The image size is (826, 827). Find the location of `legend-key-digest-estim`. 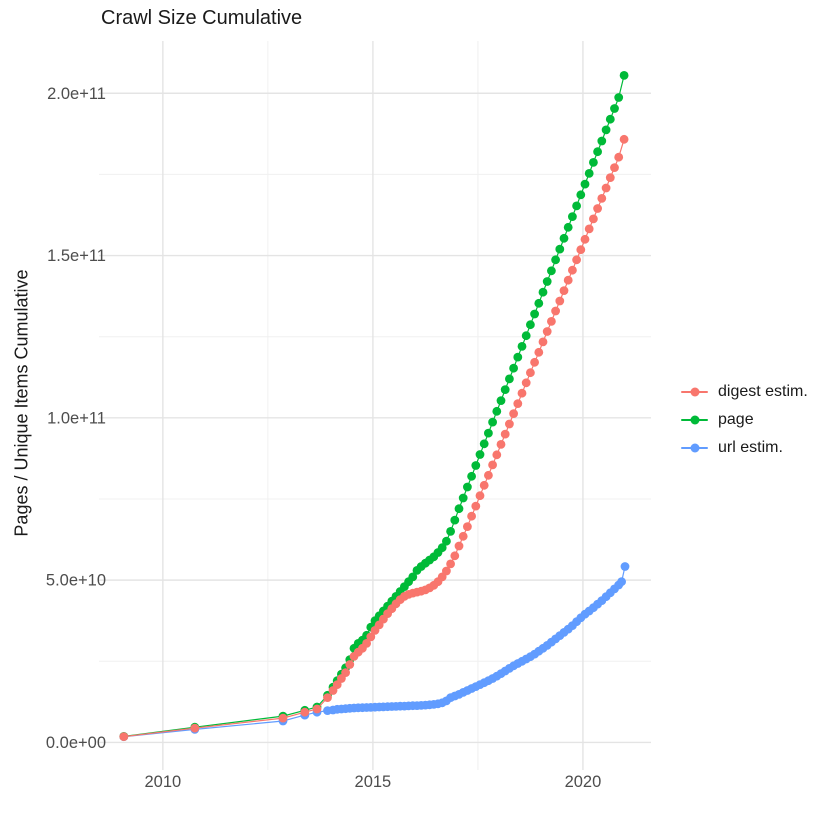

legend-key-digest-estim is located at coordinates (694, 392).